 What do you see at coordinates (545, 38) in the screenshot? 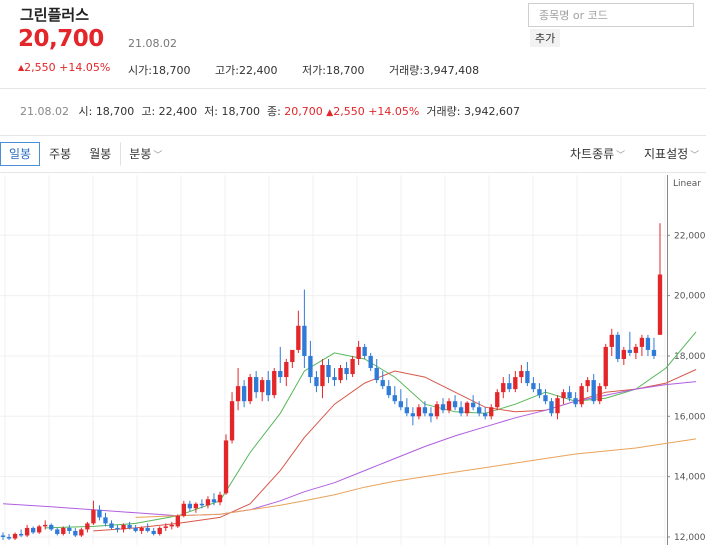
I see `add-button: 추가` at bounding box center [545, 38].